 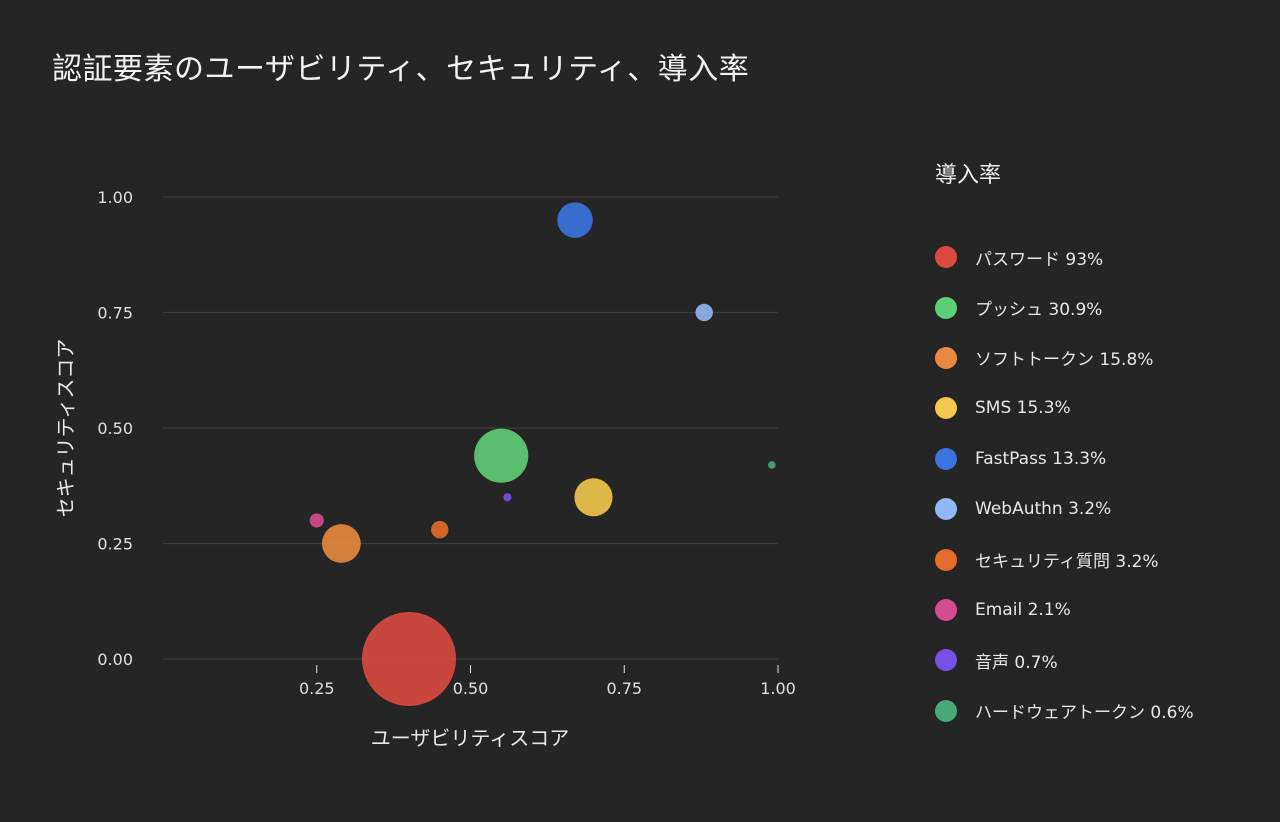 I want to click on legend-item: 音声 0.7%, so click(x=1064, y=660).